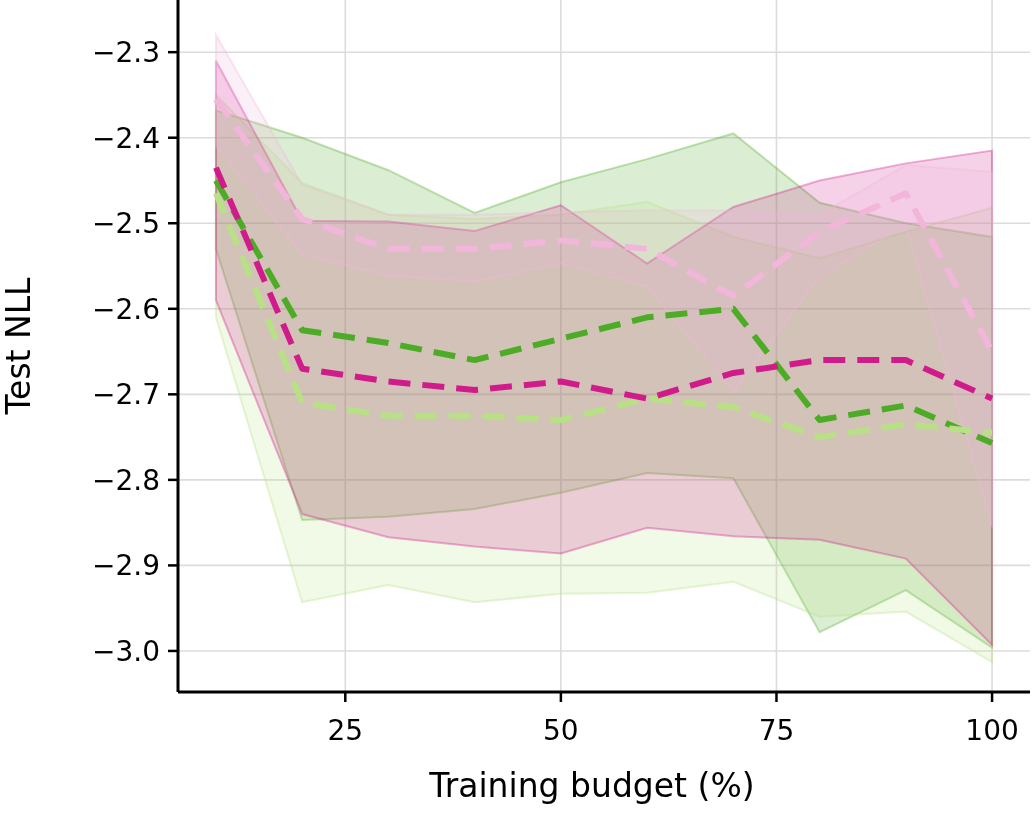  What do you see at coordinates (126, 651) in the screenshot?
I see `y-tick-label: −3.0` at bounding box center [126, 651].